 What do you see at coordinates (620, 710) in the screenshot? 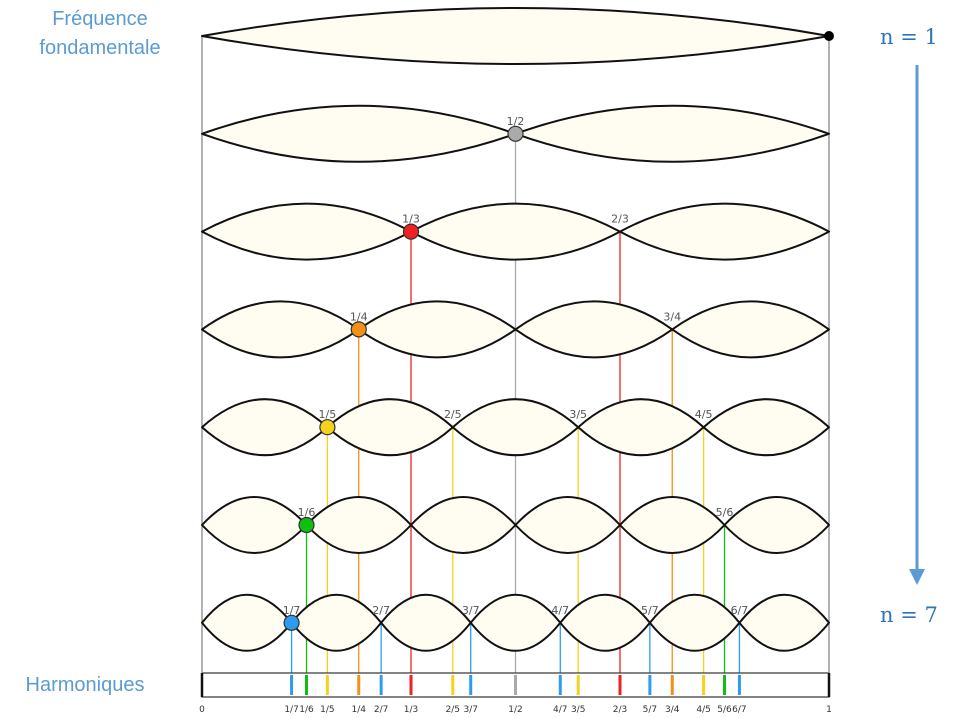
I see `scale-label-2-3: 2/3` at bounding box center [620, 710].